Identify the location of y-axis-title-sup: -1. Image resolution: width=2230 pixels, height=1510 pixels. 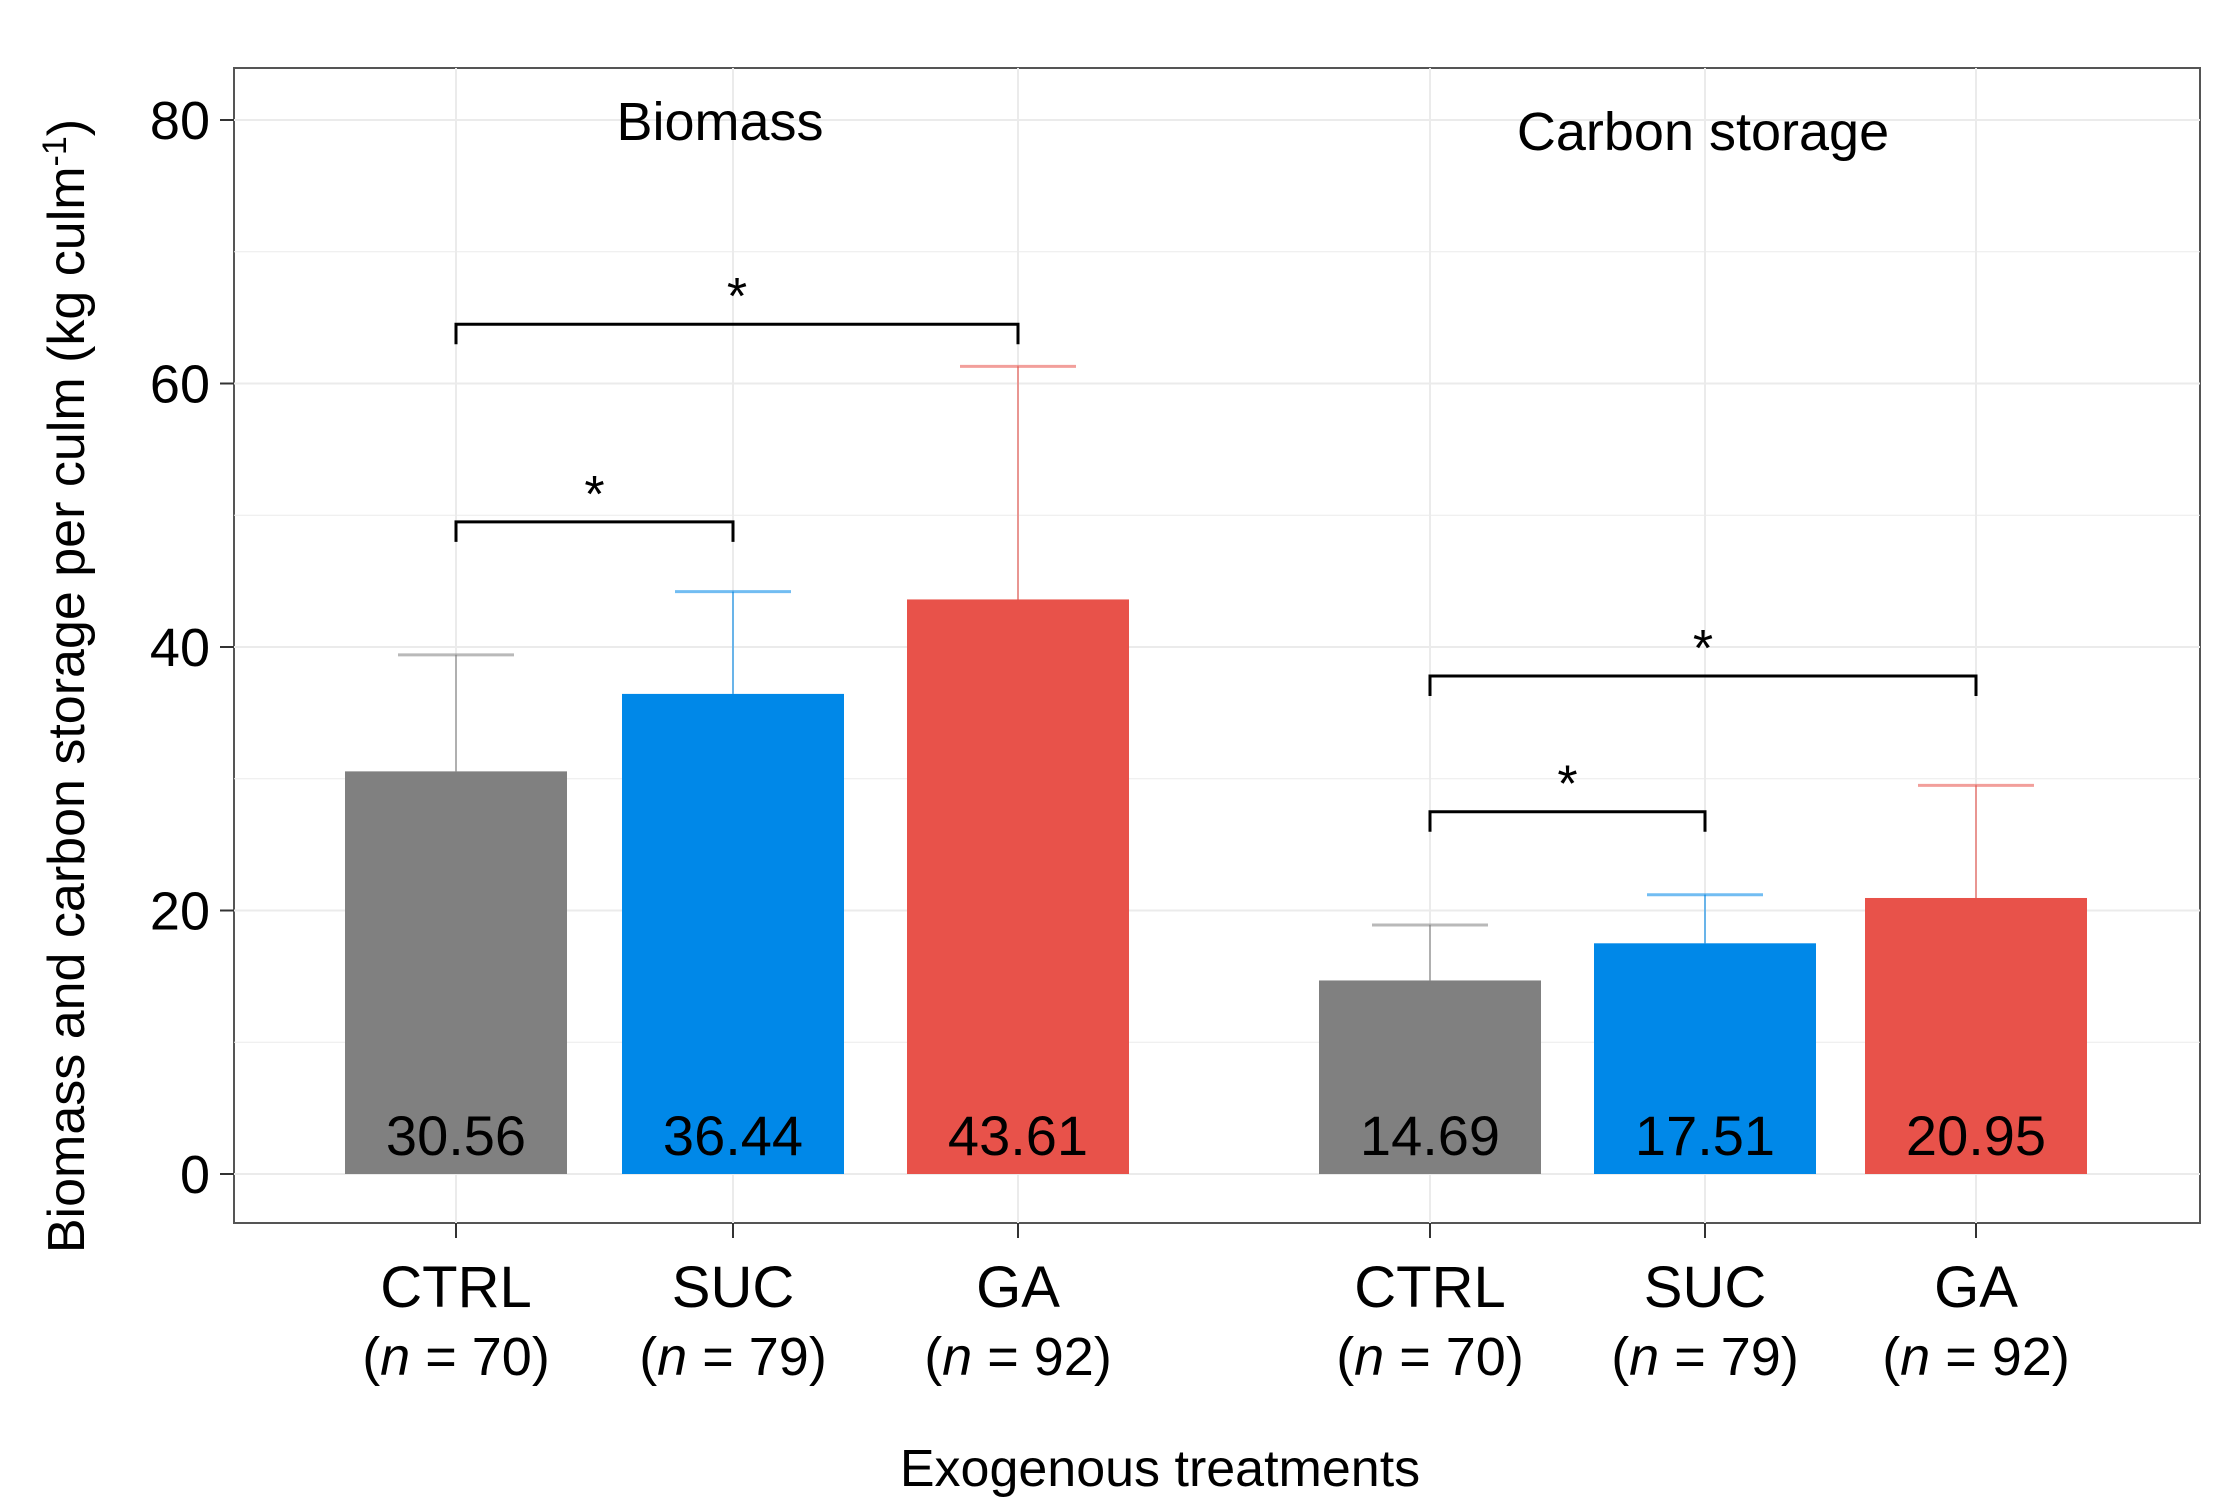
(55, 151).